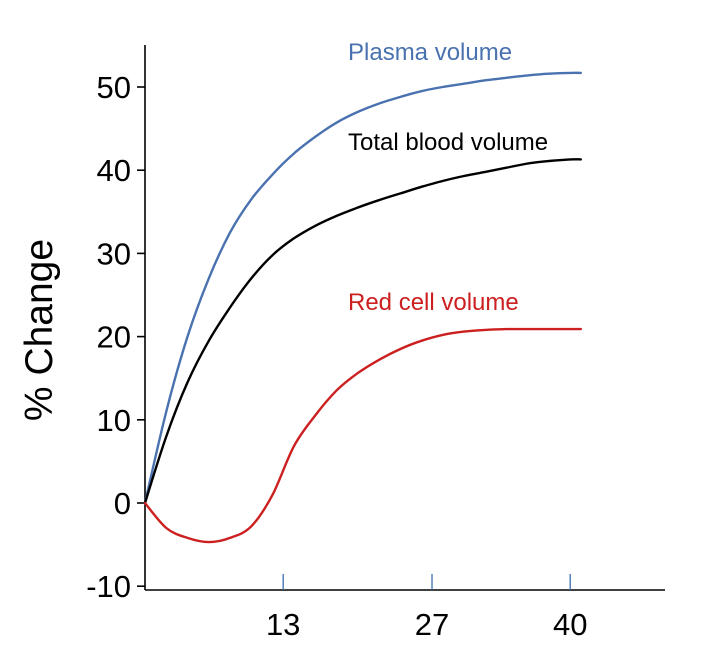 The image size is (702, 670). Describe the element at coordinates (114, 170) in the screenshot. I see `y-tick-label: 40` at that location.